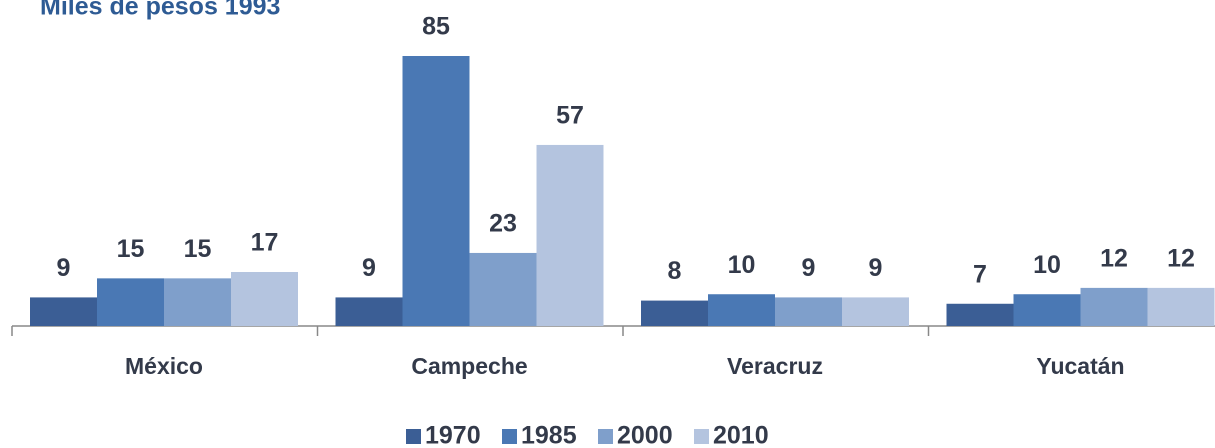 The image size is (1215, 448). I want to click on legend-label: 2000, so click(645, 435).